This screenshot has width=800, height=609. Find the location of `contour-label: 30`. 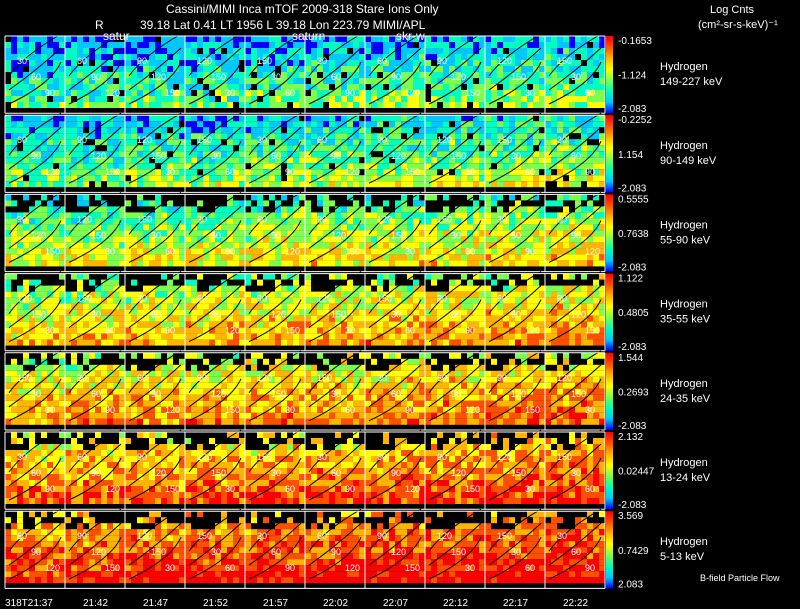

contour-label: 30 is located at coordinates (322, 61).